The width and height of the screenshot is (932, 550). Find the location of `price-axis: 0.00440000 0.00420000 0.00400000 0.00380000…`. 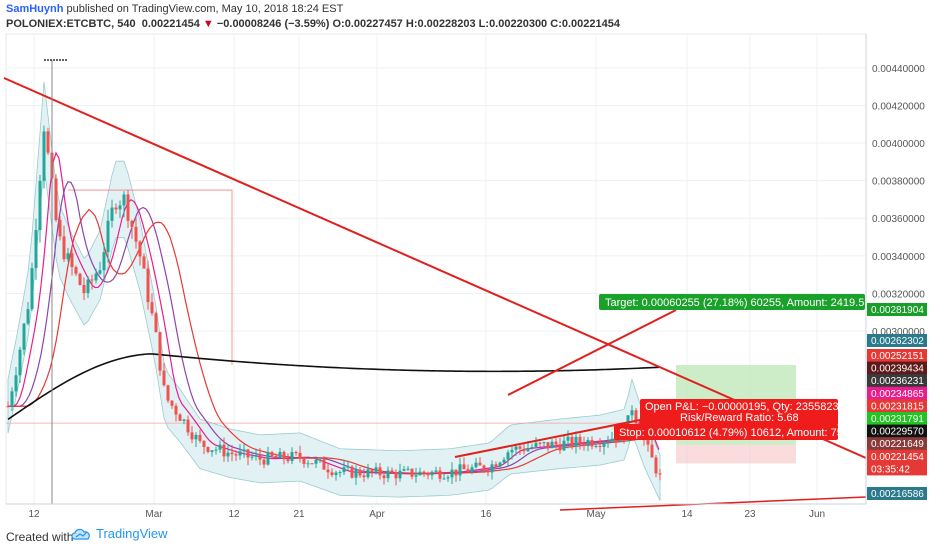

price-axis: 0.00440000 0.00420000 0.00400000 0.00380000… is located at coordinates (896, 269).